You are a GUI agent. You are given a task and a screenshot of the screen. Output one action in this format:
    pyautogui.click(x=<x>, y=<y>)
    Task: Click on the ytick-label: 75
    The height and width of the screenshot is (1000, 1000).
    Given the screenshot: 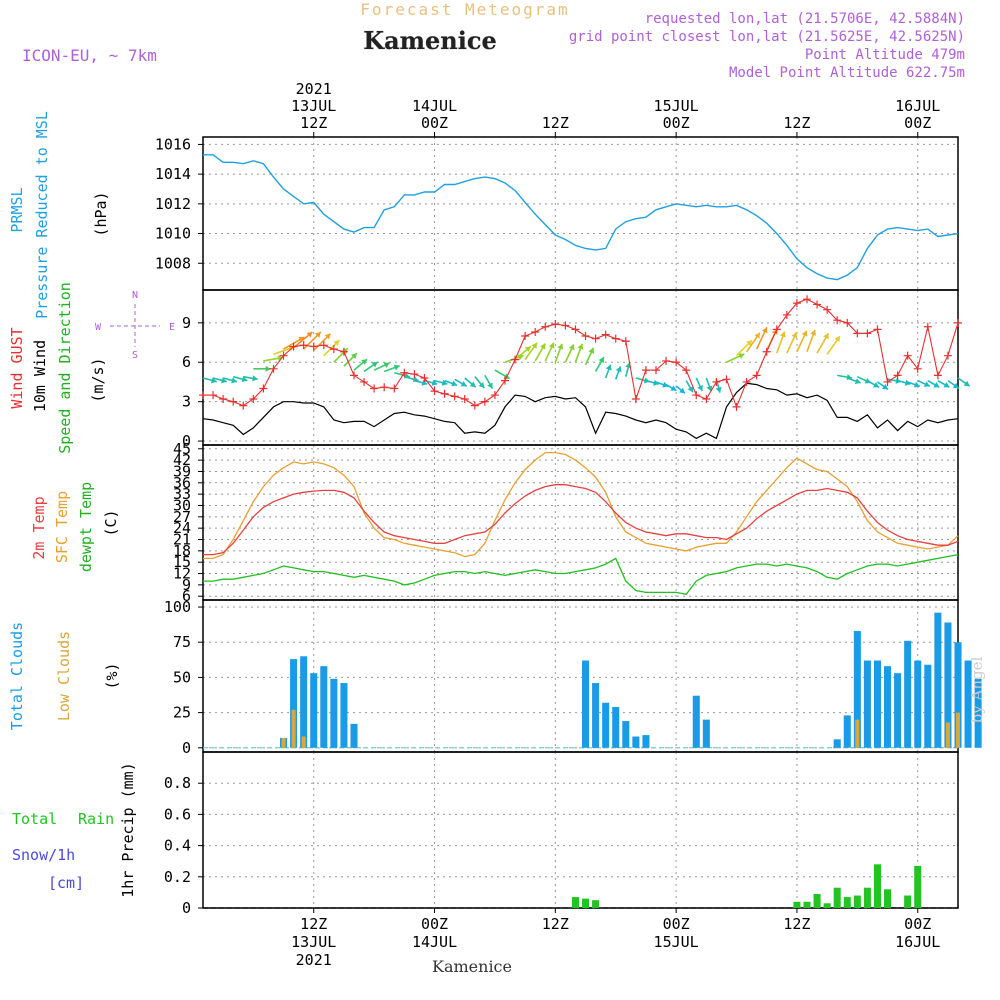 What is the action you would take?
    pyautogui.click(x=182, y=642)
    